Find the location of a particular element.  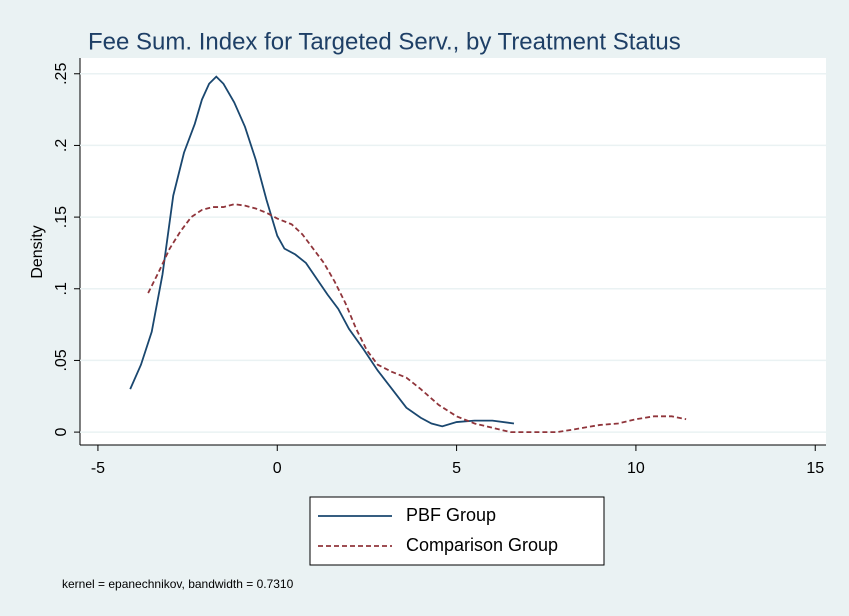

y-tick-label: 0 is located at coordinates (61, 432).